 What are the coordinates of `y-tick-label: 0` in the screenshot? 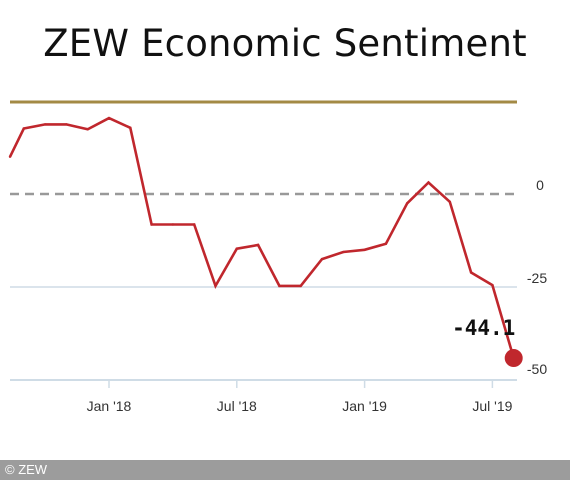 It's located at (540, 185).